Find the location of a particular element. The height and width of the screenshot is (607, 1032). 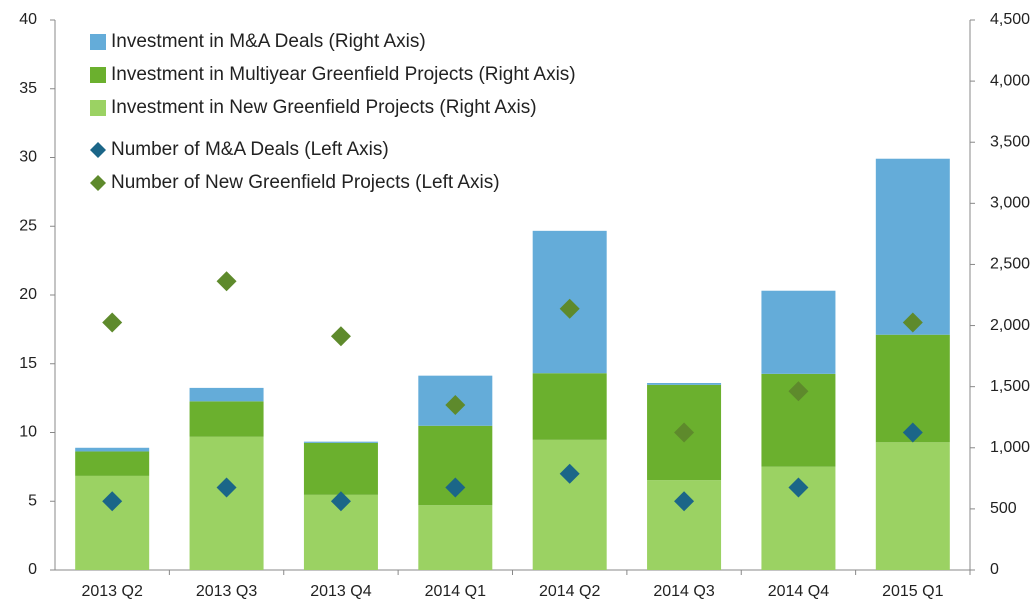

x-tick-label: 2015 Q1 is located at coordinates (912, 591).